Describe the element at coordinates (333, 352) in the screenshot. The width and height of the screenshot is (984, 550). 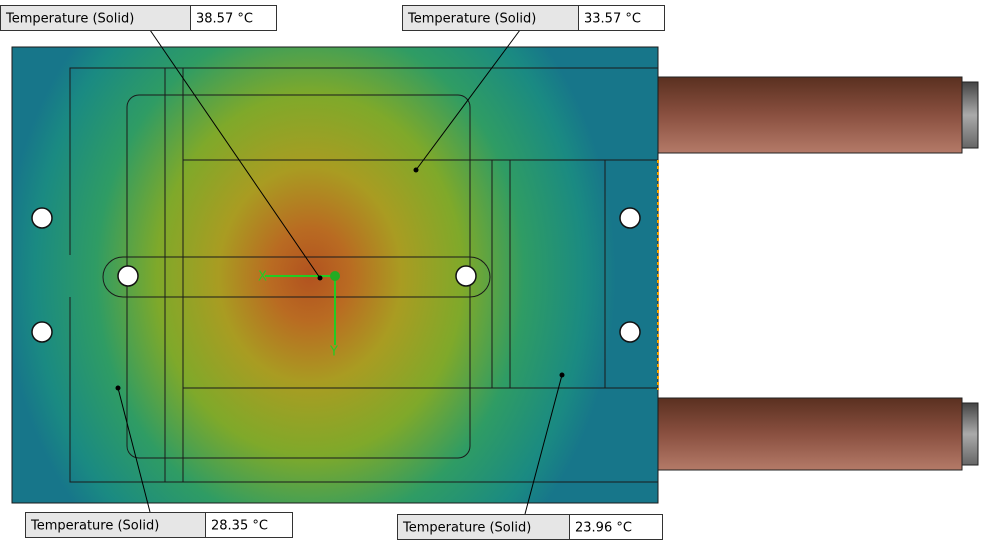
I see `y-axis-label: Y` at that location.